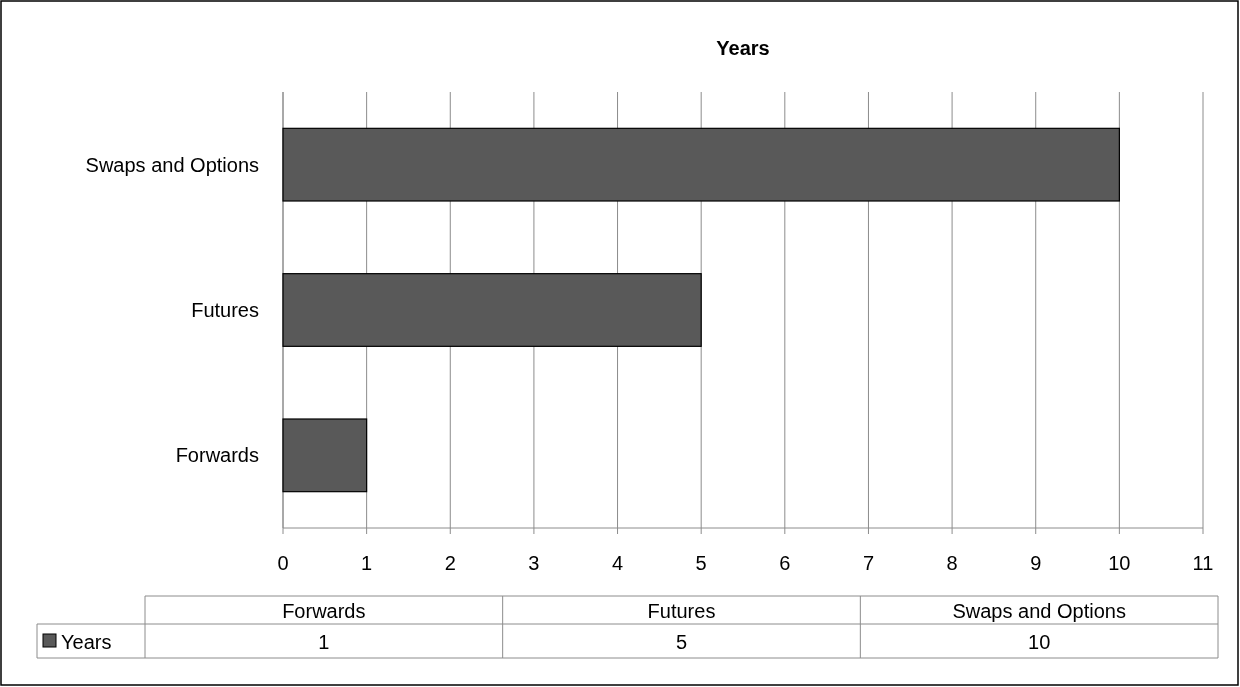 Image resolution: width=1240 pixels, height=687 pixels. I want to click on y-tick-label: Swaps and Options, so click(172, 164).